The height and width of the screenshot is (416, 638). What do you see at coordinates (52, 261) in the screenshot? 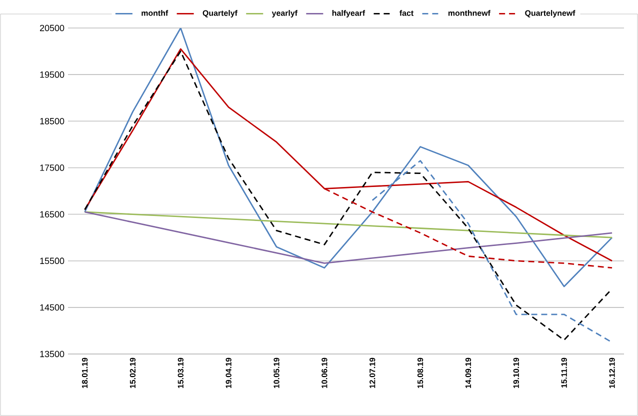
I see `y-tick-label: 15500` at bounding box center [52, 261].